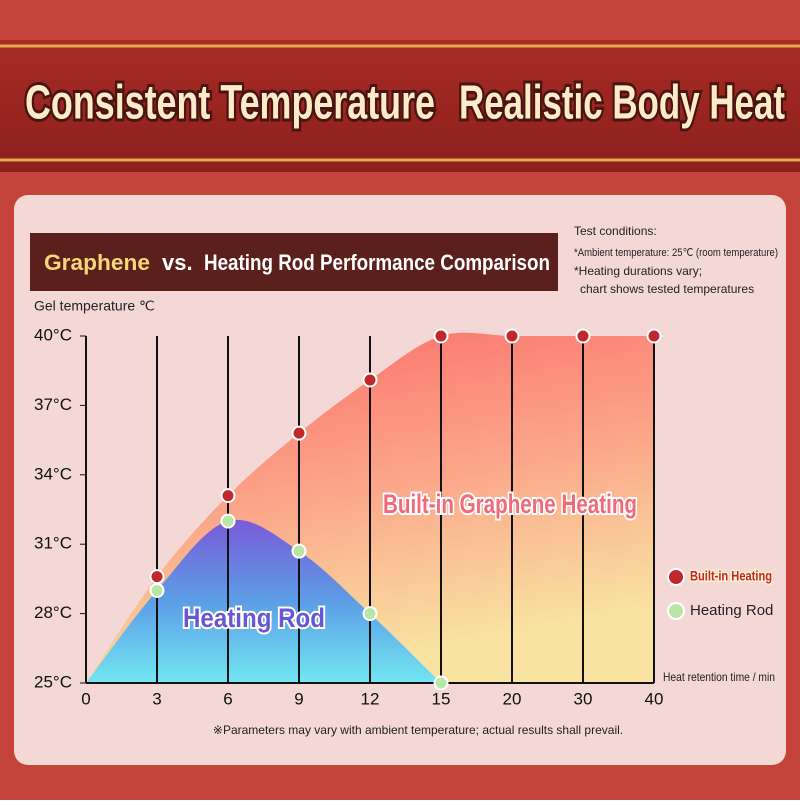 The image size is (800, 805). I want to click on y-tick-label: 25°C, so click(53, 681).